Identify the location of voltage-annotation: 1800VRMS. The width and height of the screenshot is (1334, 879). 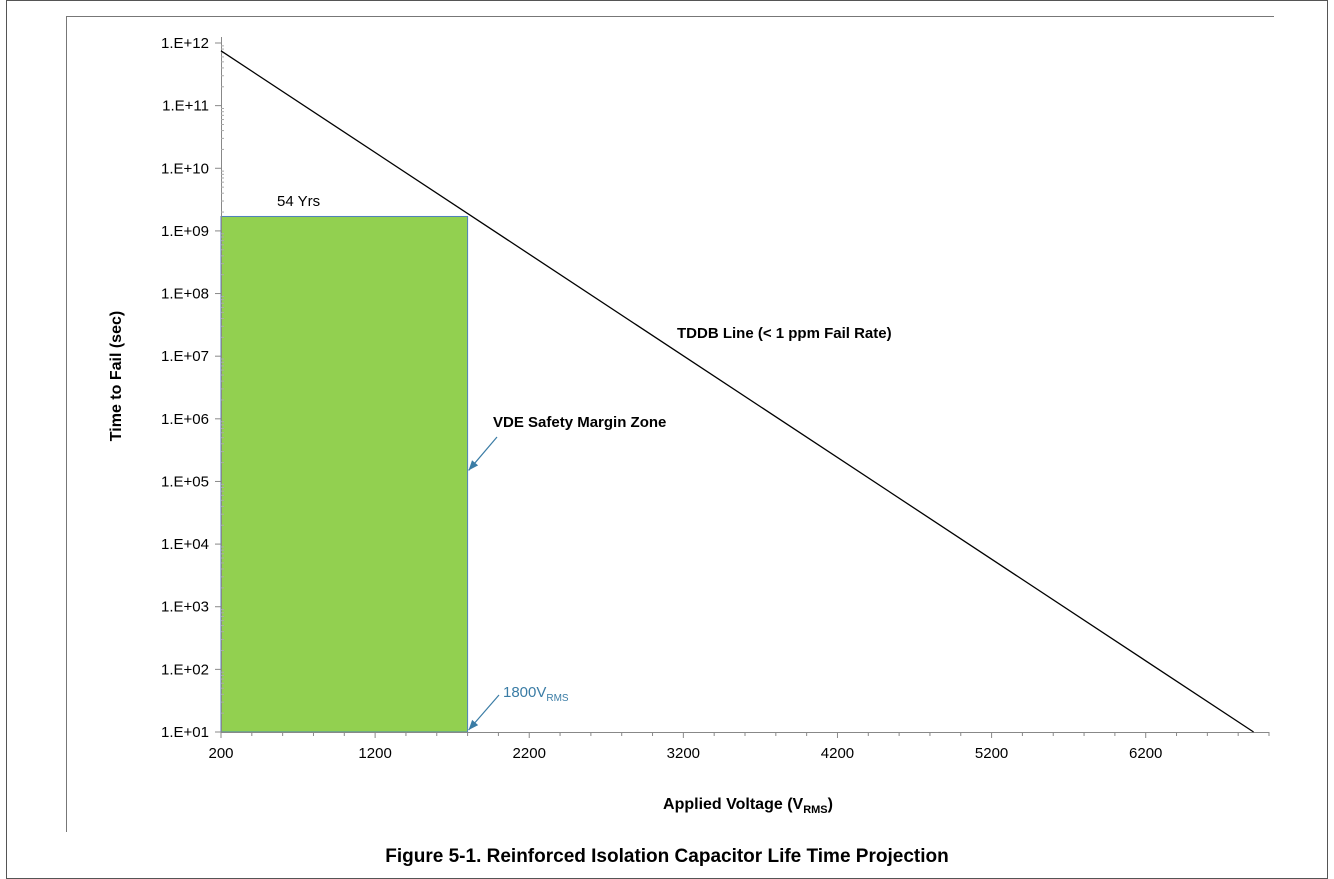
(536, 694).